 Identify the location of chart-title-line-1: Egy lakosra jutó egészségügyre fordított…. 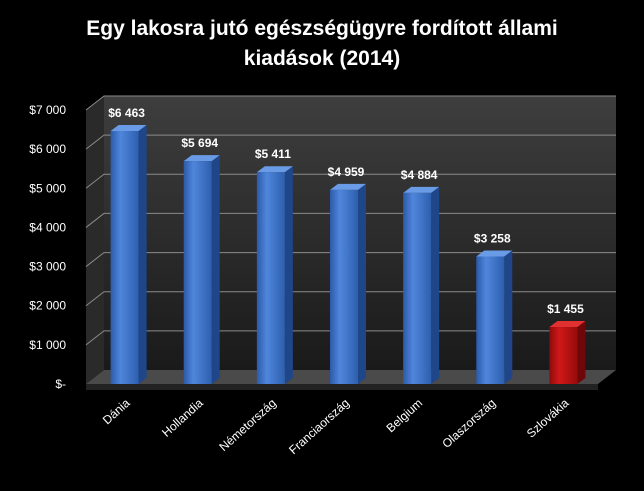
(322, 28).